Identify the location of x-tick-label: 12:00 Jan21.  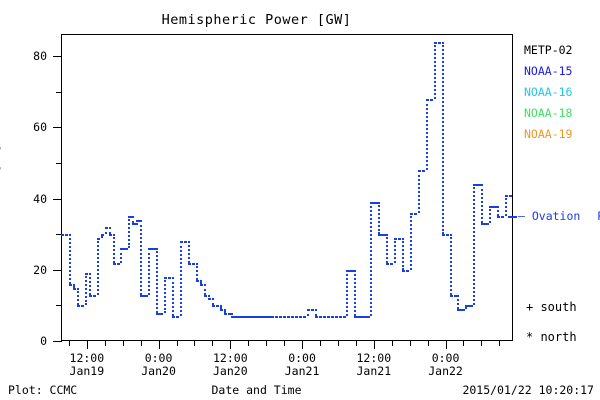
(374, 364).